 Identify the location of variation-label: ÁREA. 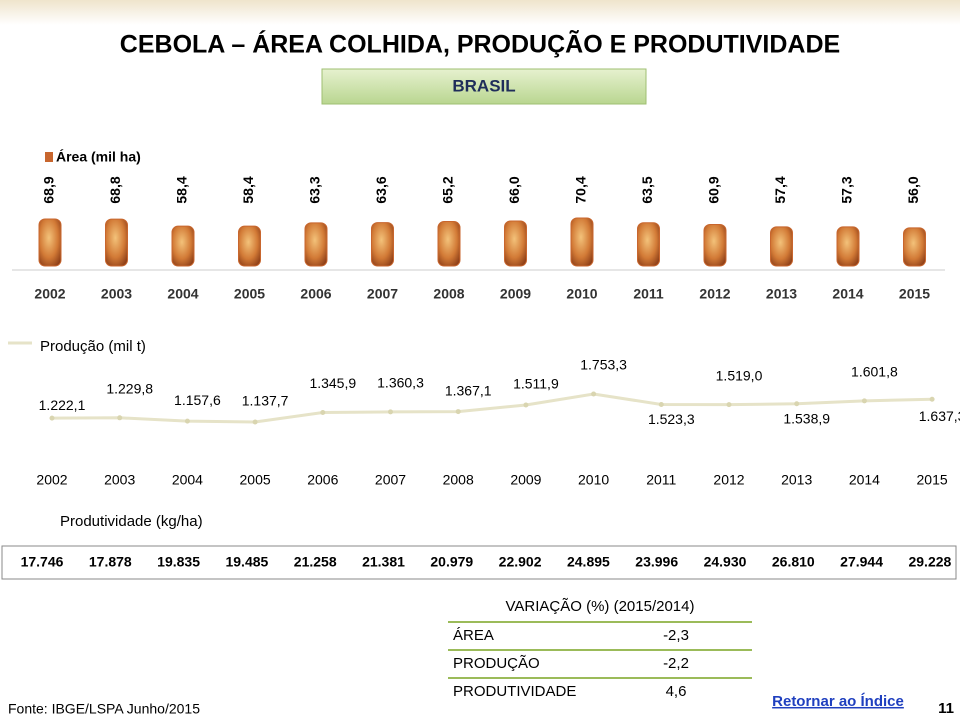
(473, 635).